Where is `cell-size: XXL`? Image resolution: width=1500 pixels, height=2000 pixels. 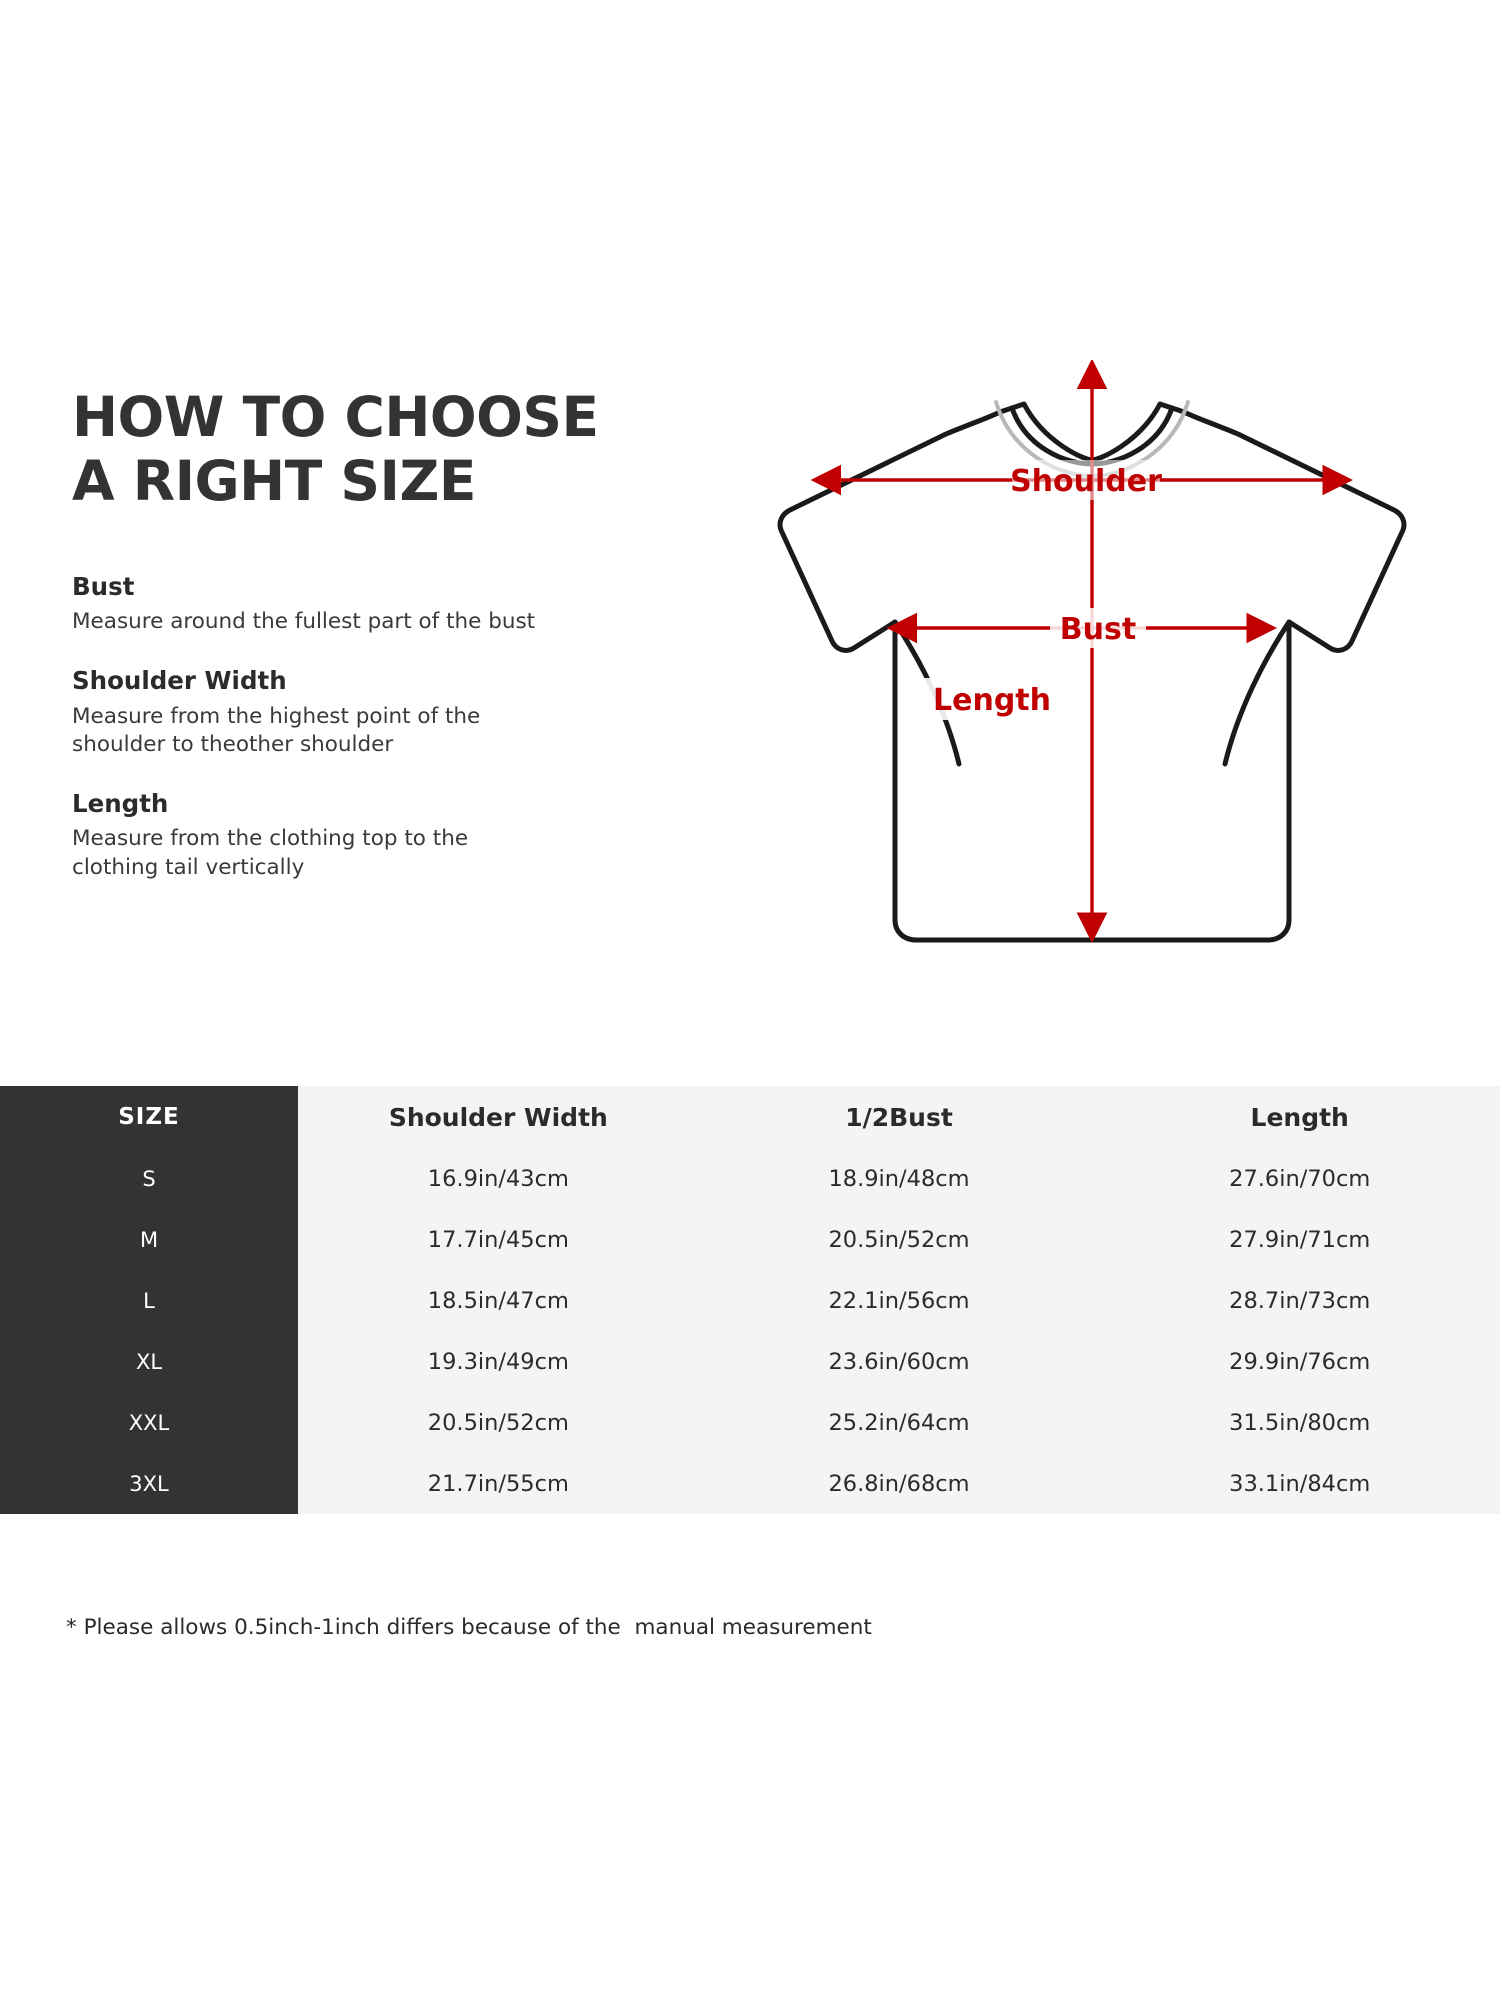
cell-size: XXL is located at coordinates (149, 1422).